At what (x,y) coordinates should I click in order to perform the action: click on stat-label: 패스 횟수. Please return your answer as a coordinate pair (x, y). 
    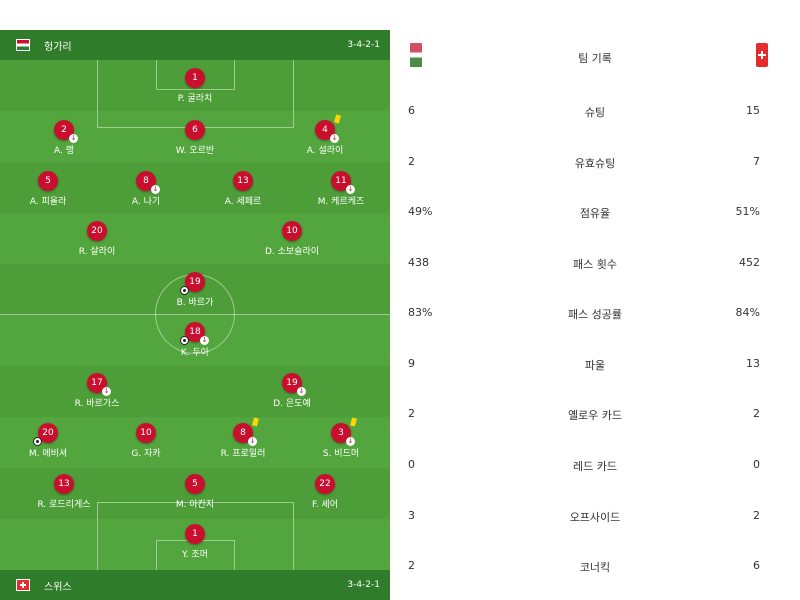
    Looking at the image, I should click on (595, 264).